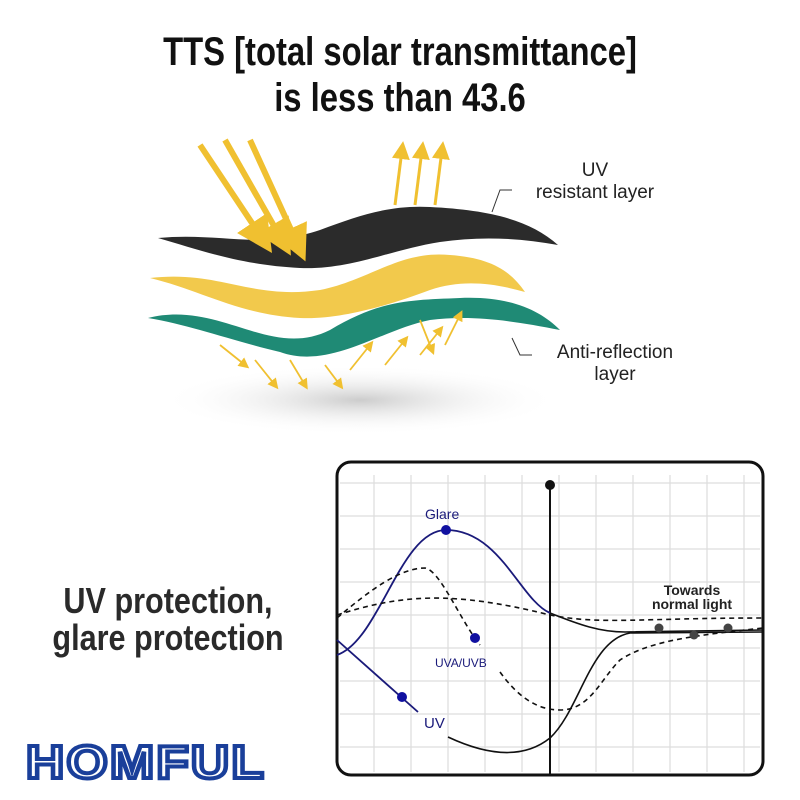 This screenshot has height=800, width=800. What do you see at coordinates (420, 173) in the screenshot?
I see `reflected-arrows` at bounding box center [420, 173].